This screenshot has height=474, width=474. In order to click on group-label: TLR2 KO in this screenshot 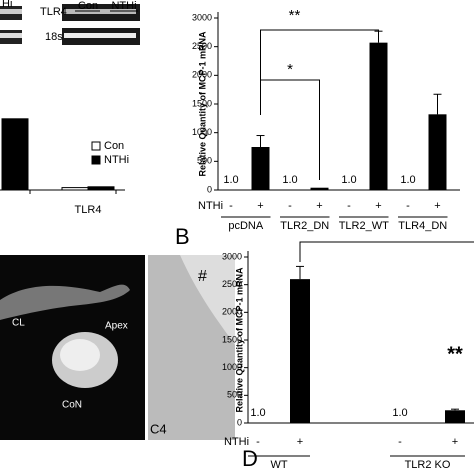, I will do `click(428, 465)`.